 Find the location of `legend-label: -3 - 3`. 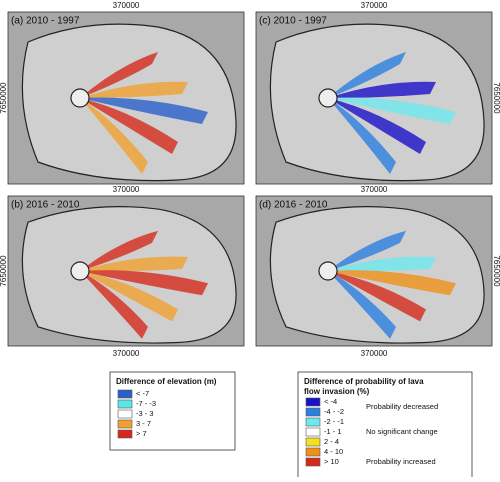

legend-label: -3 - 3 is located at coordinates (145, 413).